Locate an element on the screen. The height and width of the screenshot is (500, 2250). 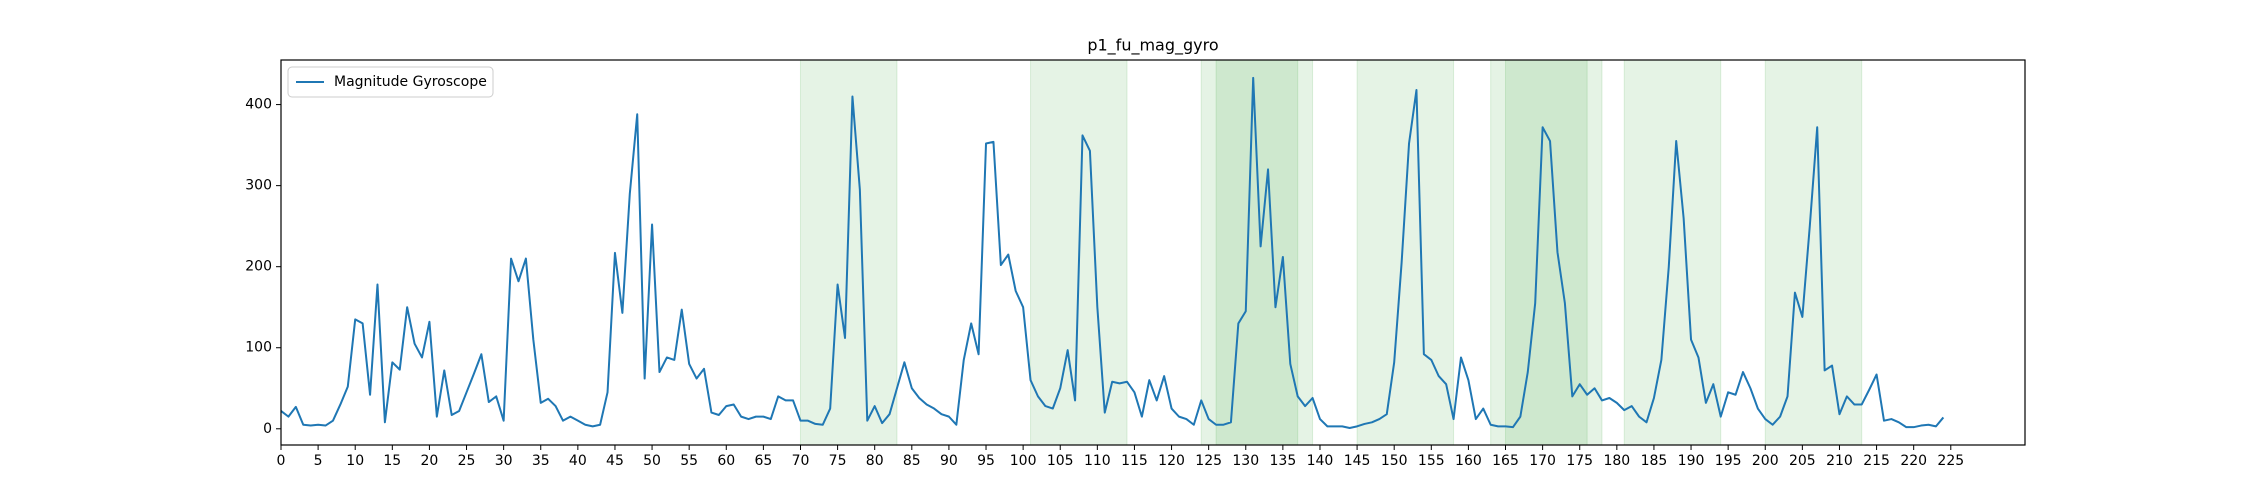
x-tick-label: 80 is located at coordinates (875, 461).